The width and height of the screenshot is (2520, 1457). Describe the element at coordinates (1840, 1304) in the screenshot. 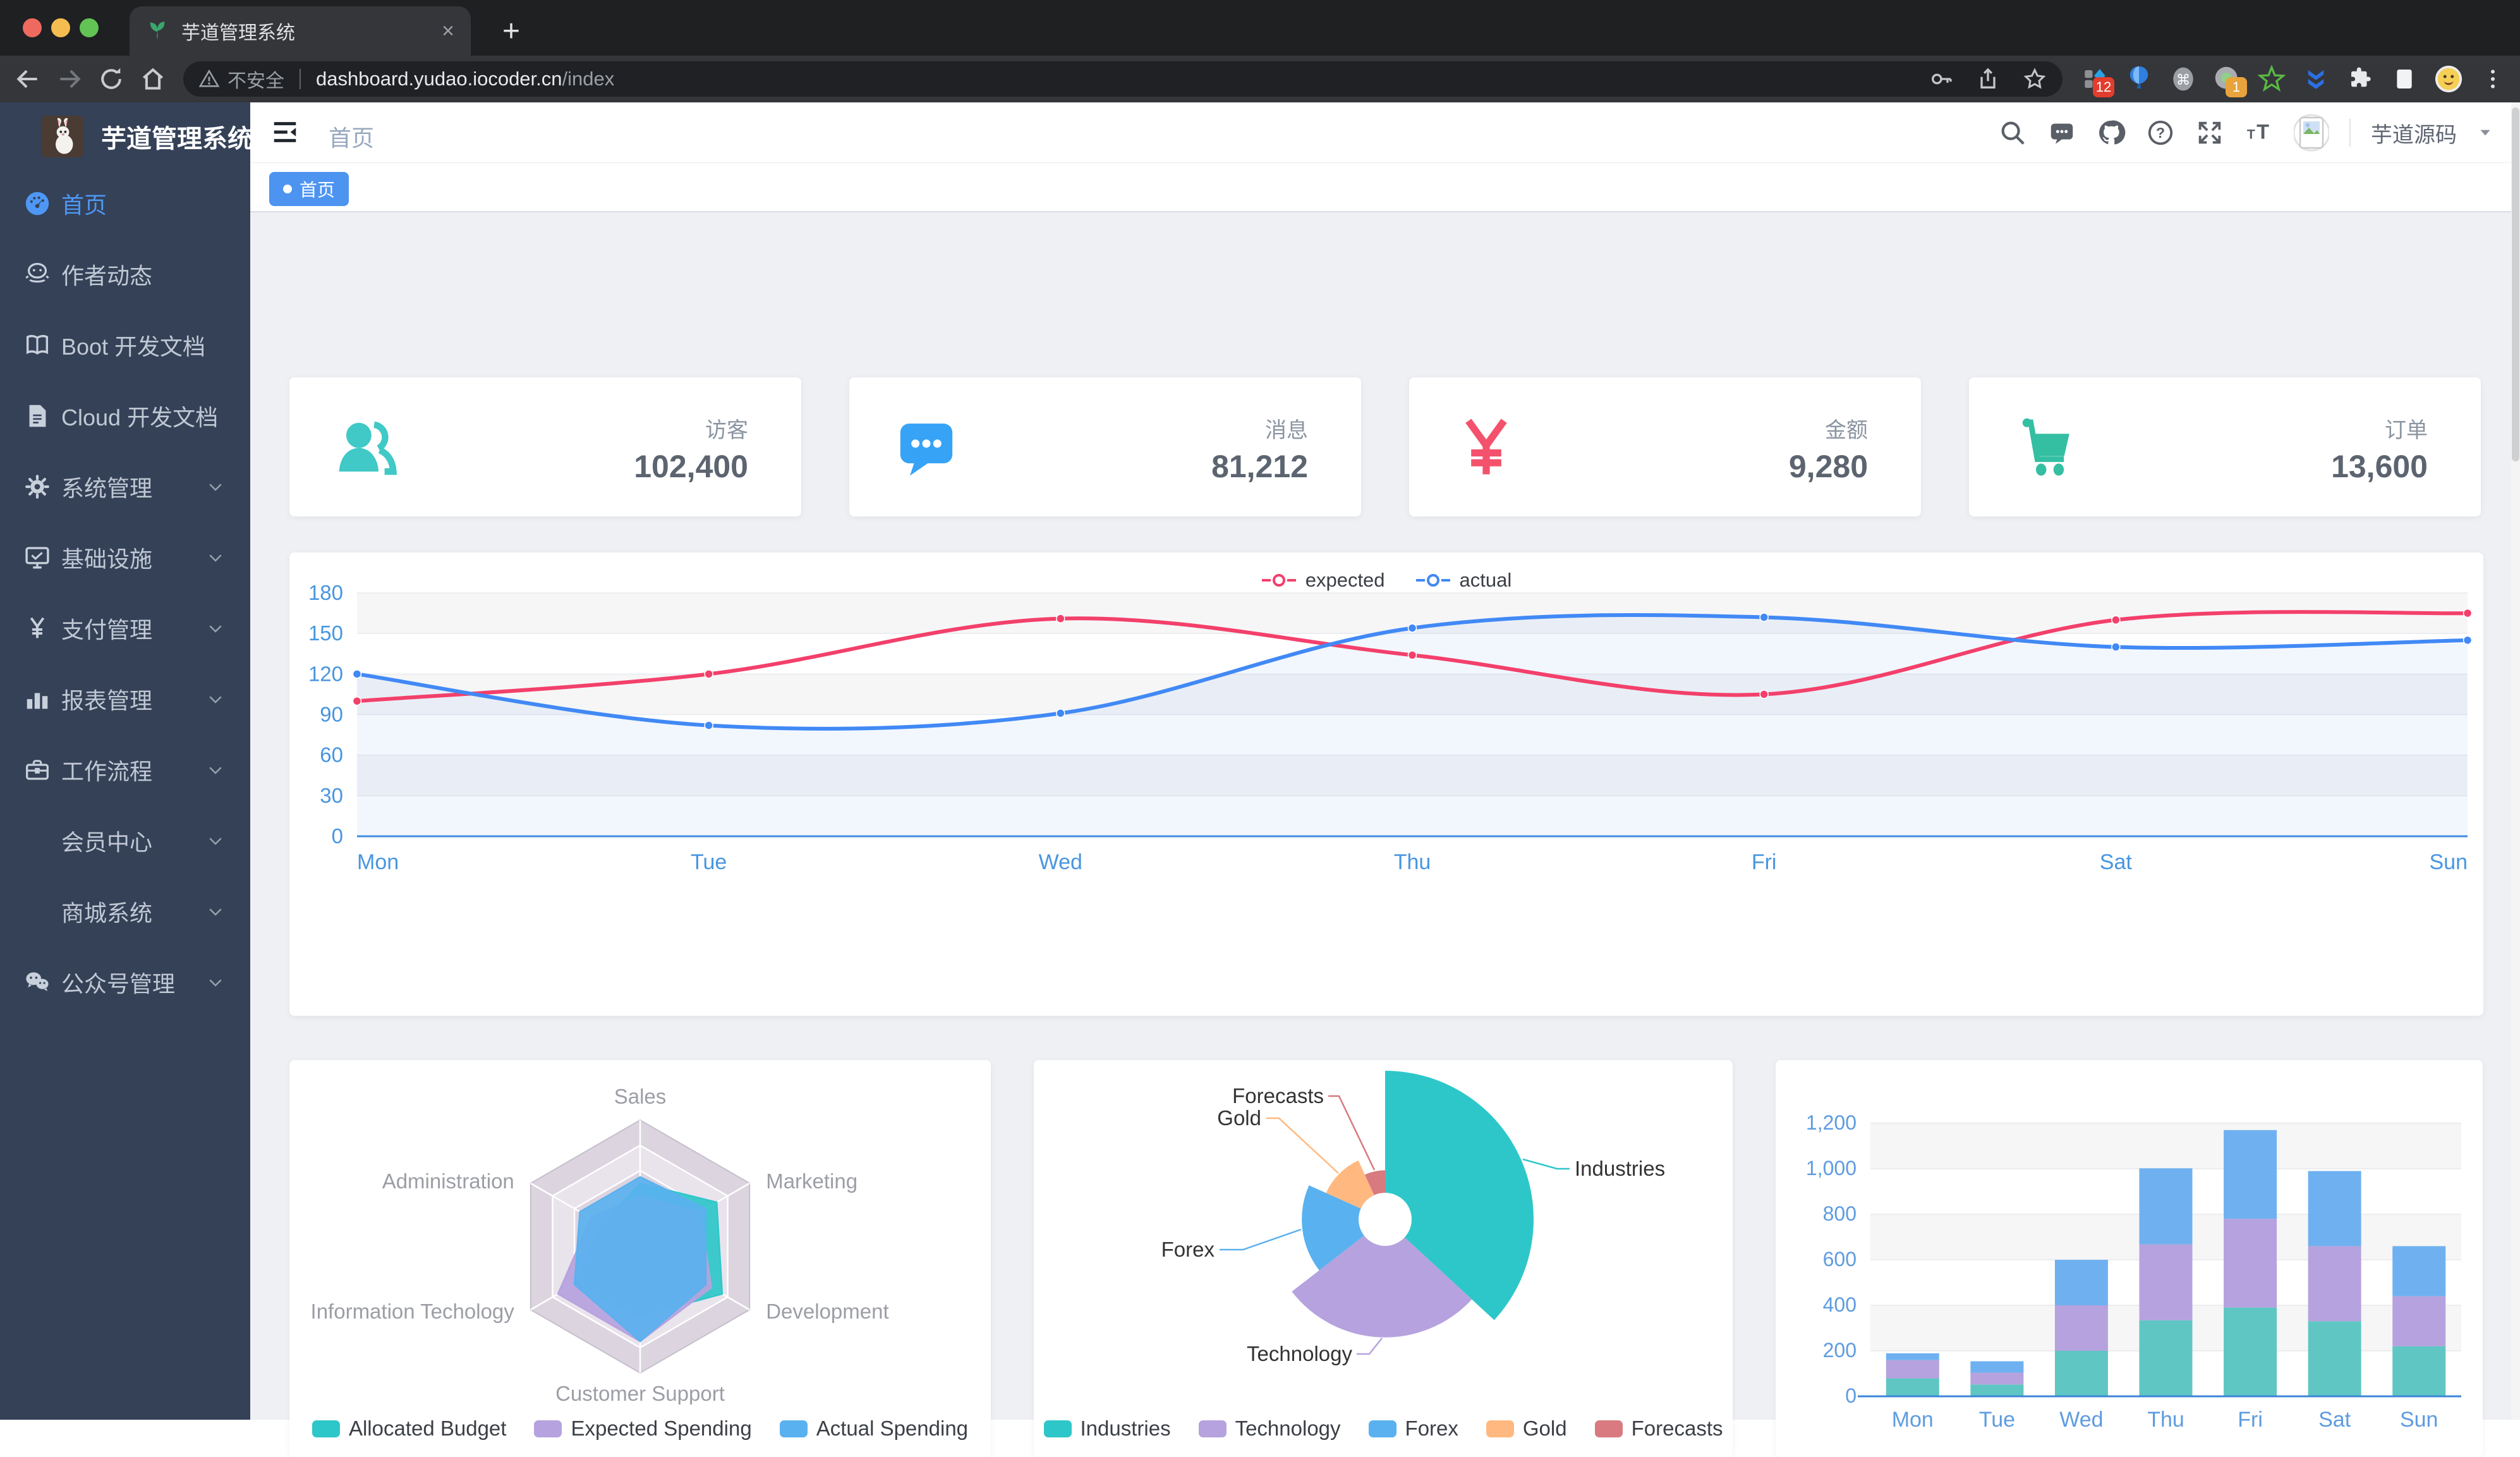

I see `svg-text: 400` at that location.